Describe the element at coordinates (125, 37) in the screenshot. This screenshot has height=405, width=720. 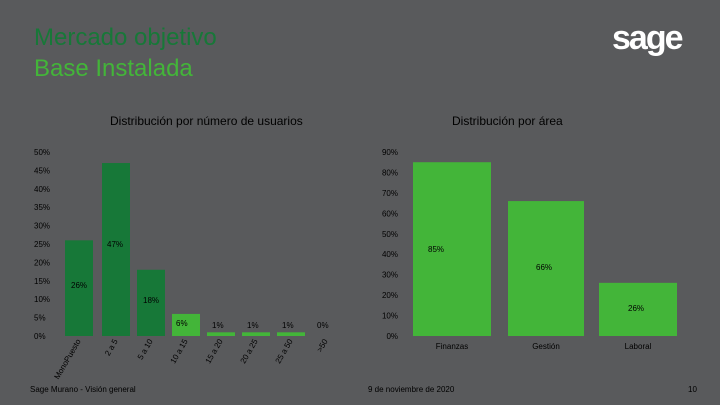
I see `slide-title-line1: Mercado objetivo` at that location.